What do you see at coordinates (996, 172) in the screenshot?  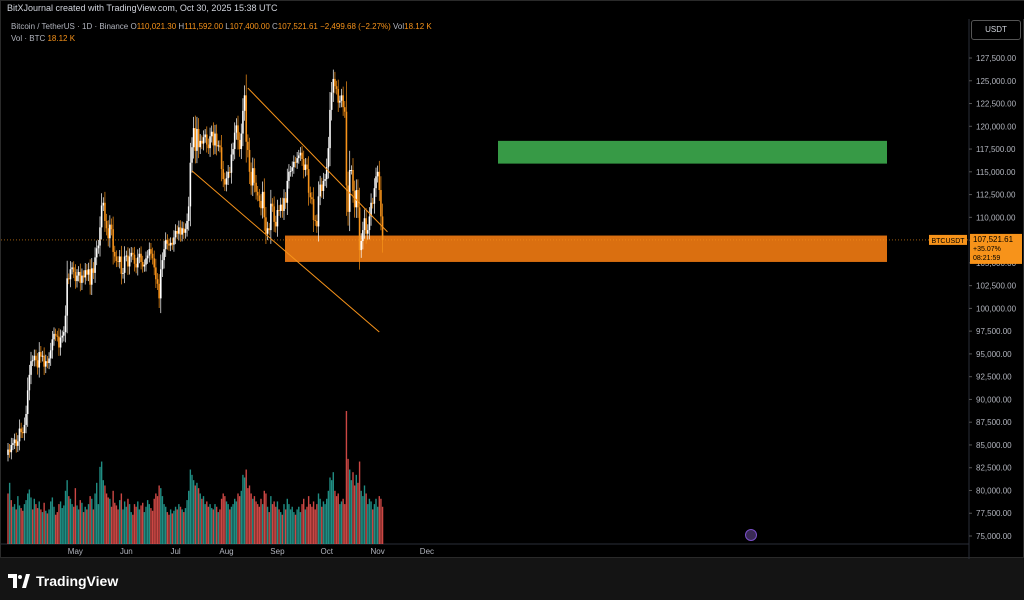 I see `price-tick-label: 115,000.00` at bounding box center [996, 172].